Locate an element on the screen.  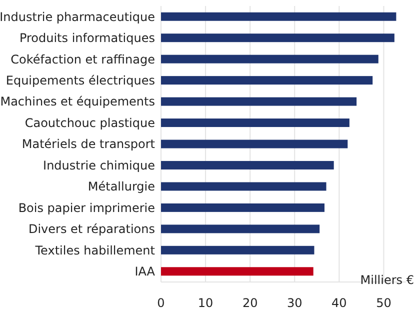
y-tick-label: Bois papier imprimerie is located at coordinates (86, 207).